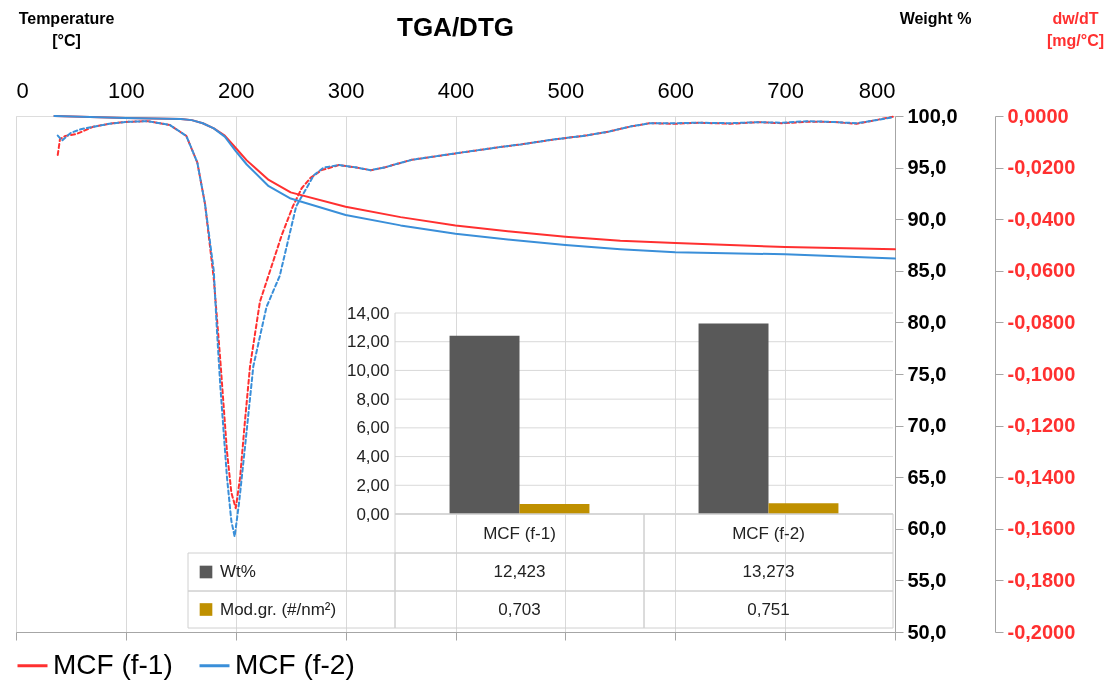  What do you see at coordinates (278, 609) in the screenshot?
I see `legend-label: Mod.gr. (#/nm²)` at bounding box center [278, 609].